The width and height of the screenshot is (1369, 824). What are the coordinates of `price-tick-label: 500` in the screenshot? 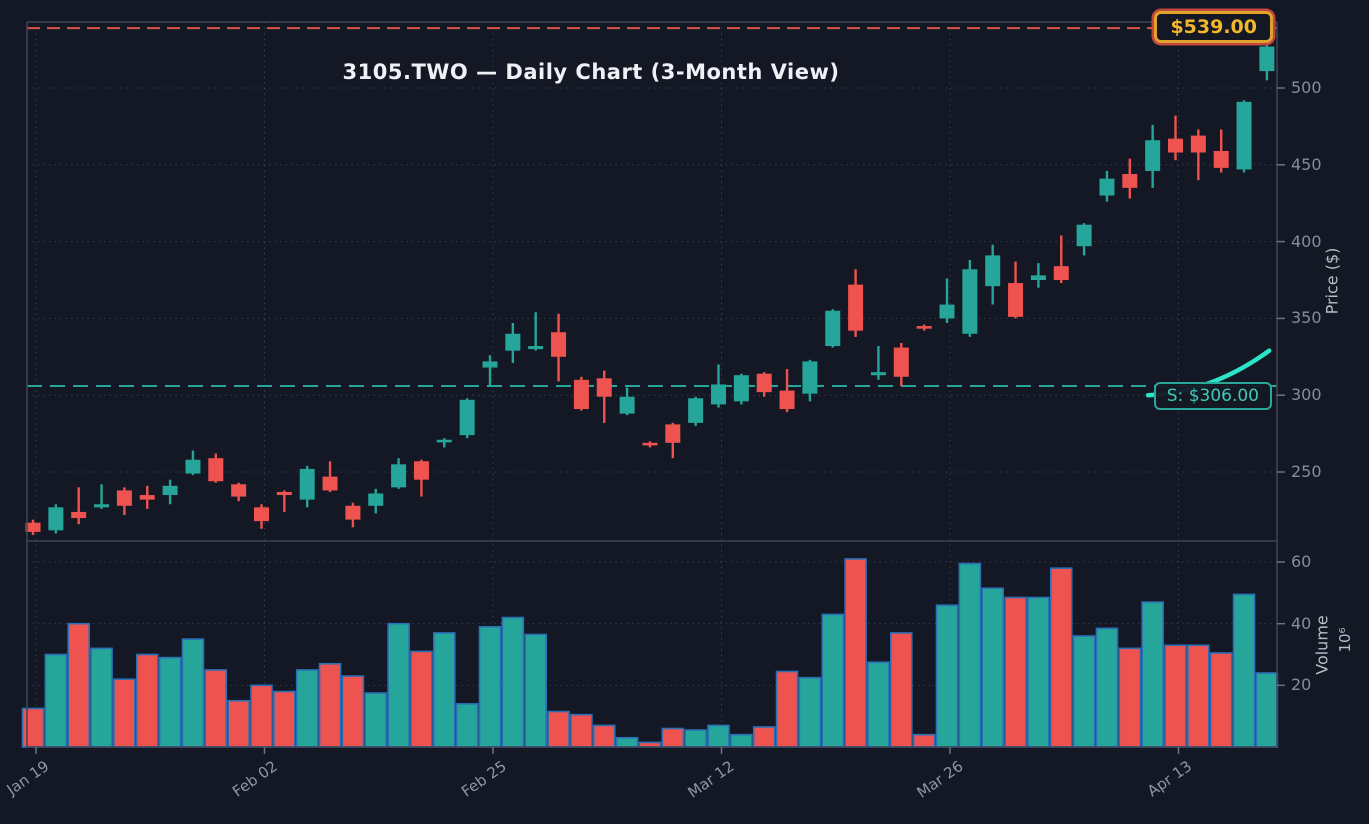 It's located at (1306, 87).